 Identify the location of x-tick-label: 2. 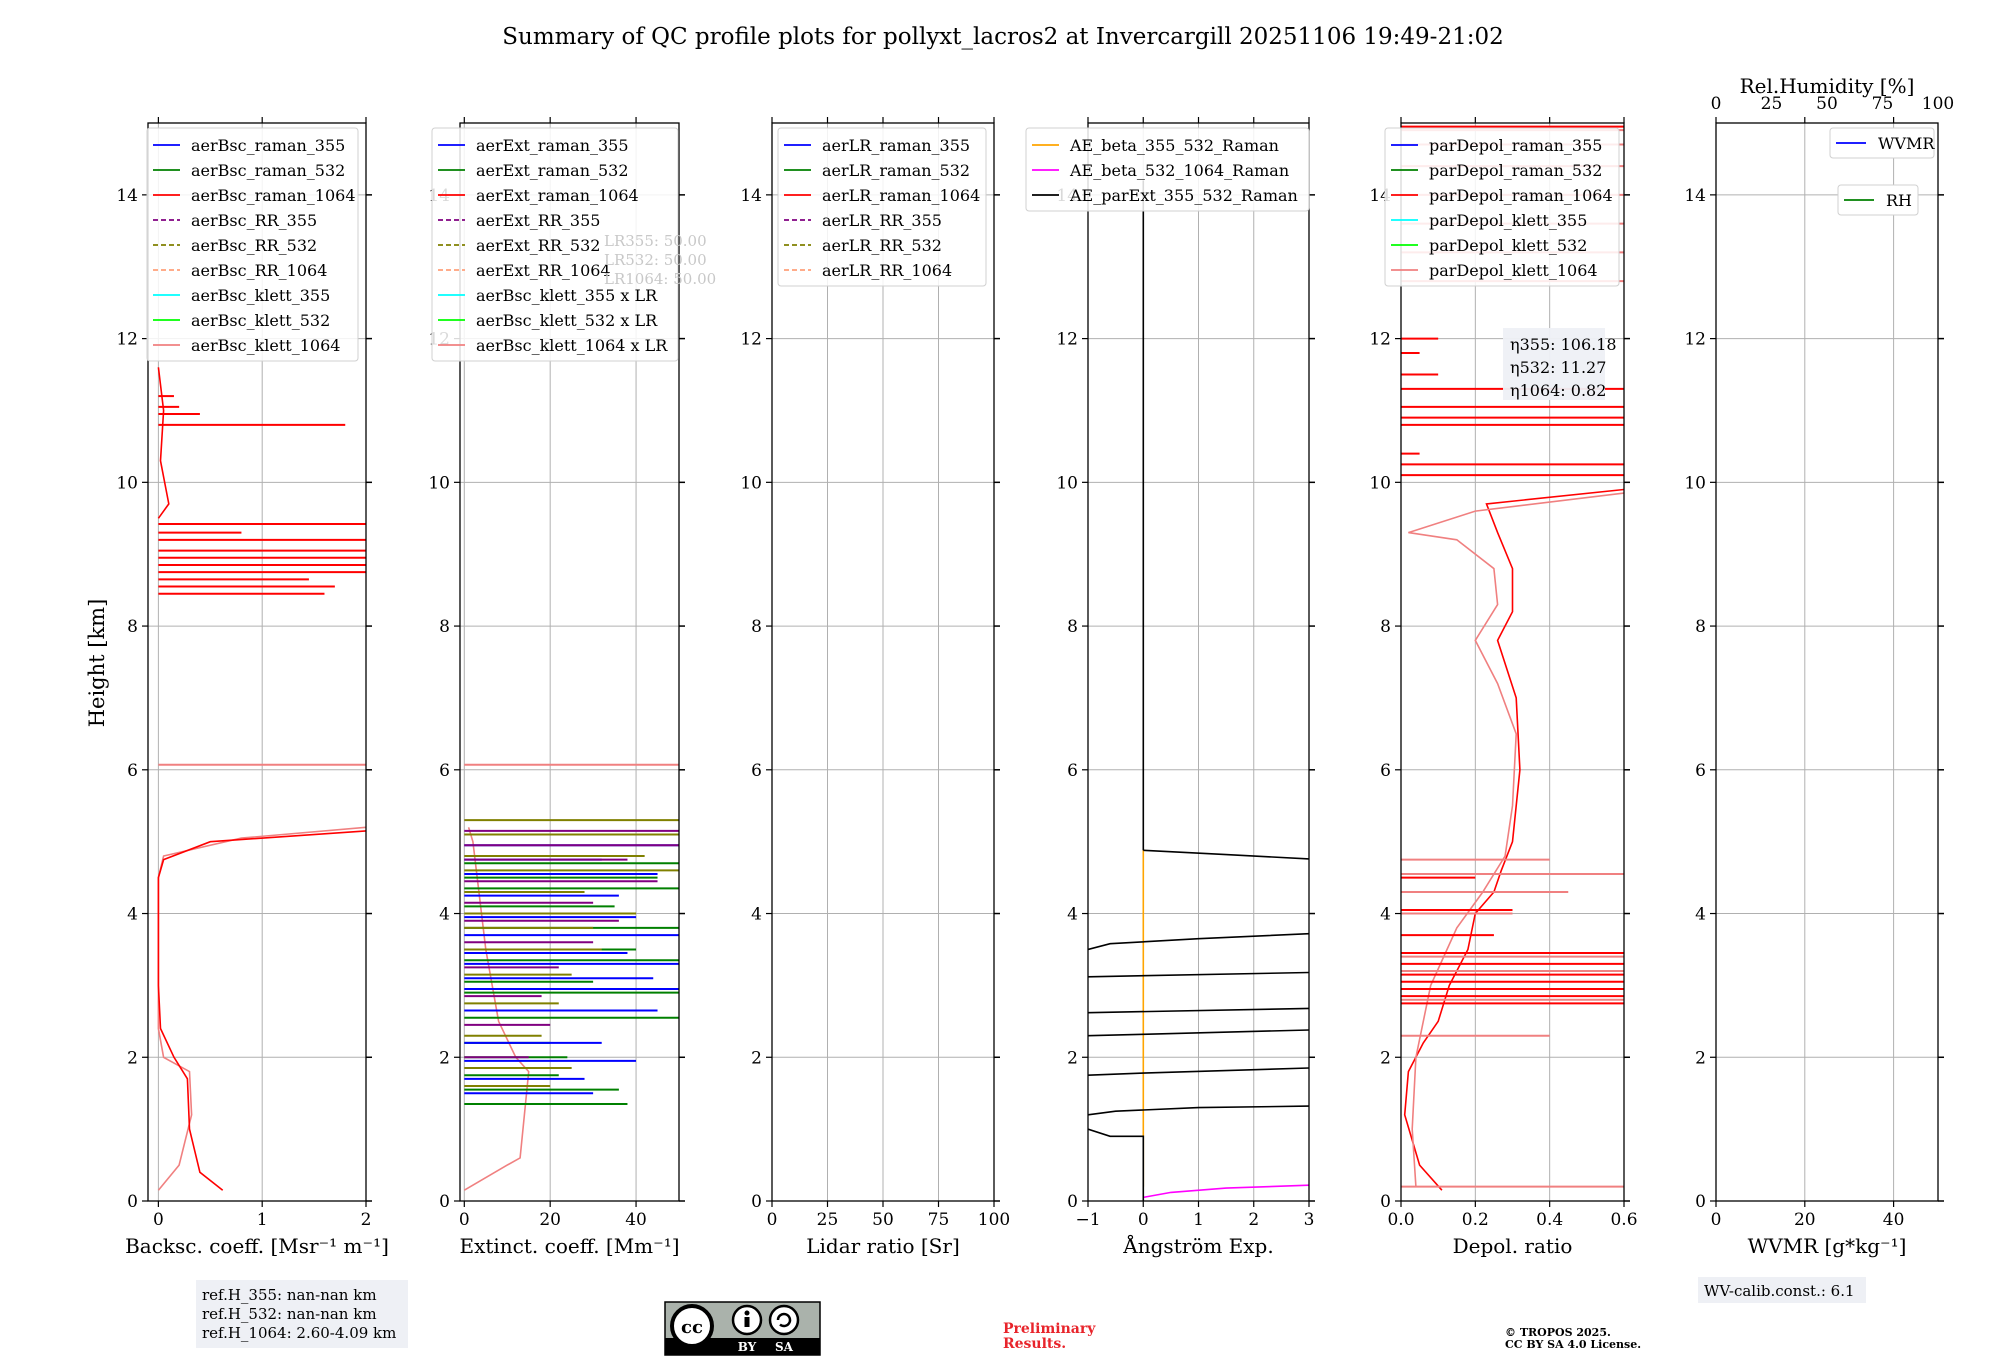
(1253, 1220).